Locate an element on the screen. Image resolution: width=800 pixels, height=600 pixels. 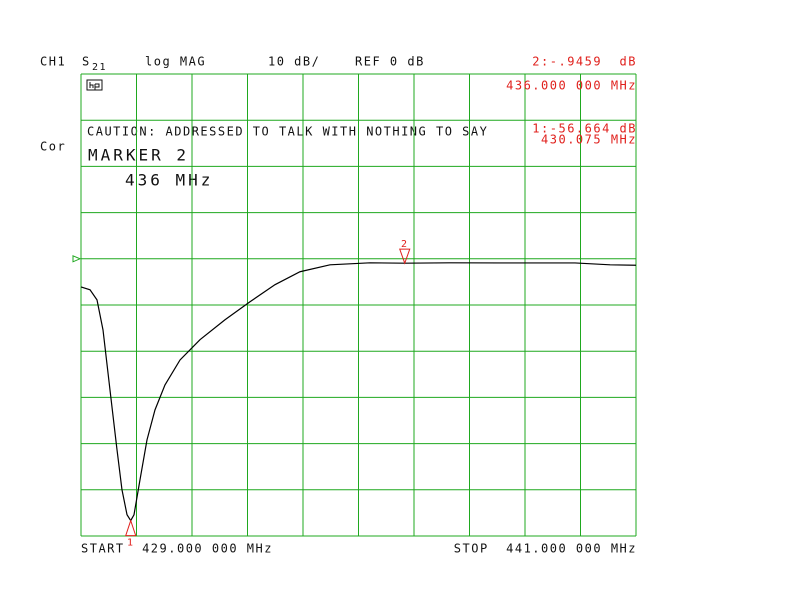
marker-value-readout: 1:-56.664 dB is located at coordinates (584, 129).